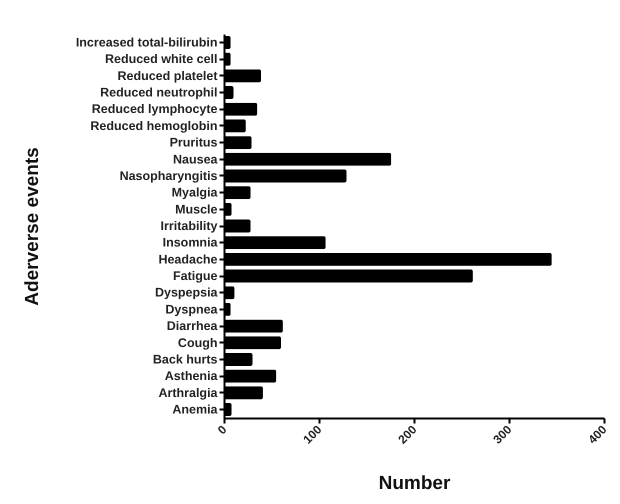 The height and width of the screenshot is (504, 620). I want to click on y-tick-label: Diarrhea, so click(192, 326).